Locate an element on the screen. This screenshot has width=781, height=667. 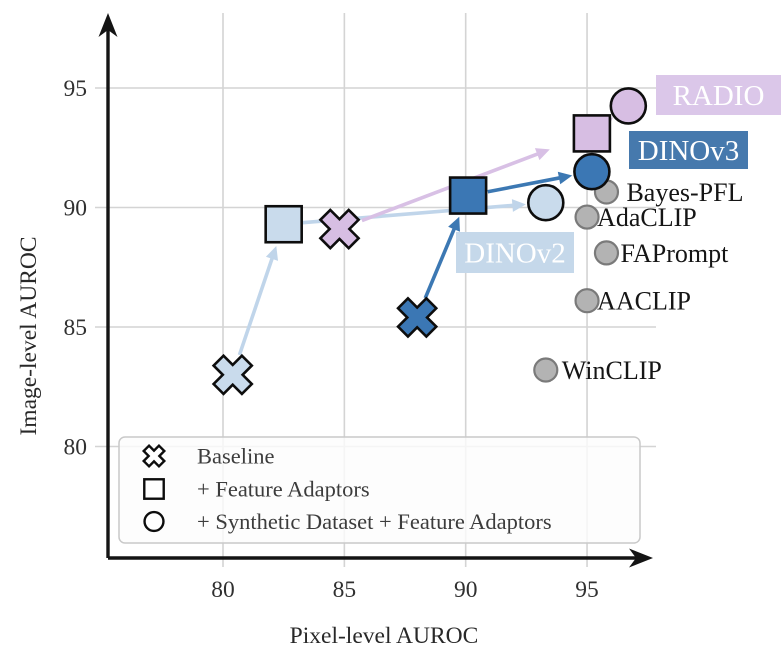
series-labels: DINOv2 RADIO DINOv3 is located at coordinates (618, 174).